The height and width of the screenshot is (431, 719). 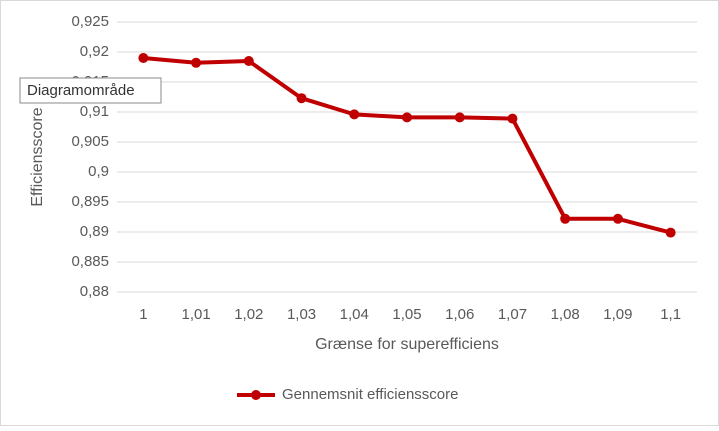 I want to click on tooltip-text: Diagramområde, so click(x=81, y=90).